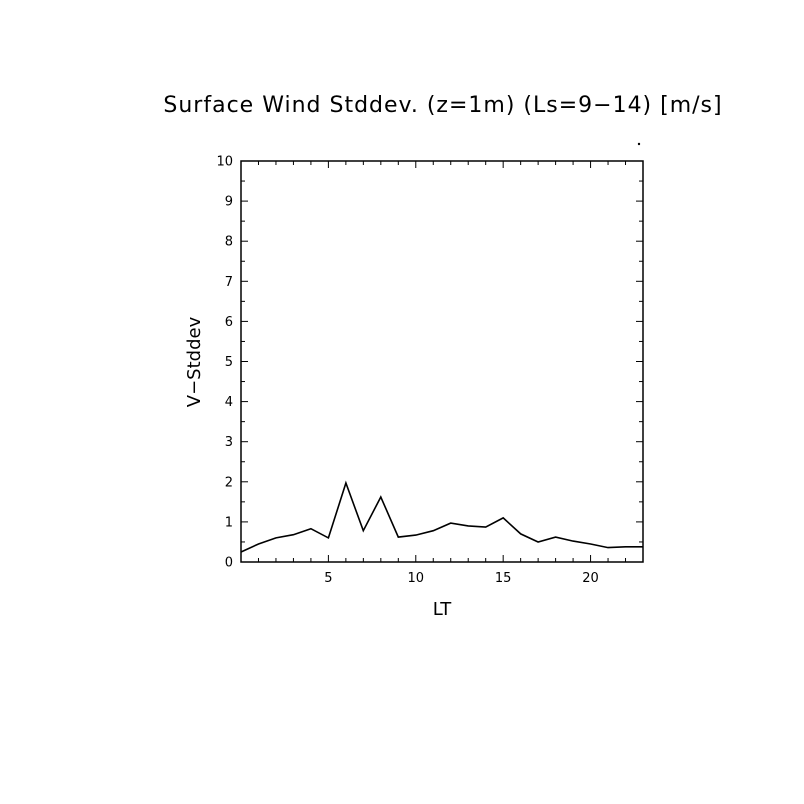 This screenshot has height=804, width=804. What do you see at coordinates (229, 563) in the screenshot?
I see `y-tick-label: 0` at bounding box center [229, 563].